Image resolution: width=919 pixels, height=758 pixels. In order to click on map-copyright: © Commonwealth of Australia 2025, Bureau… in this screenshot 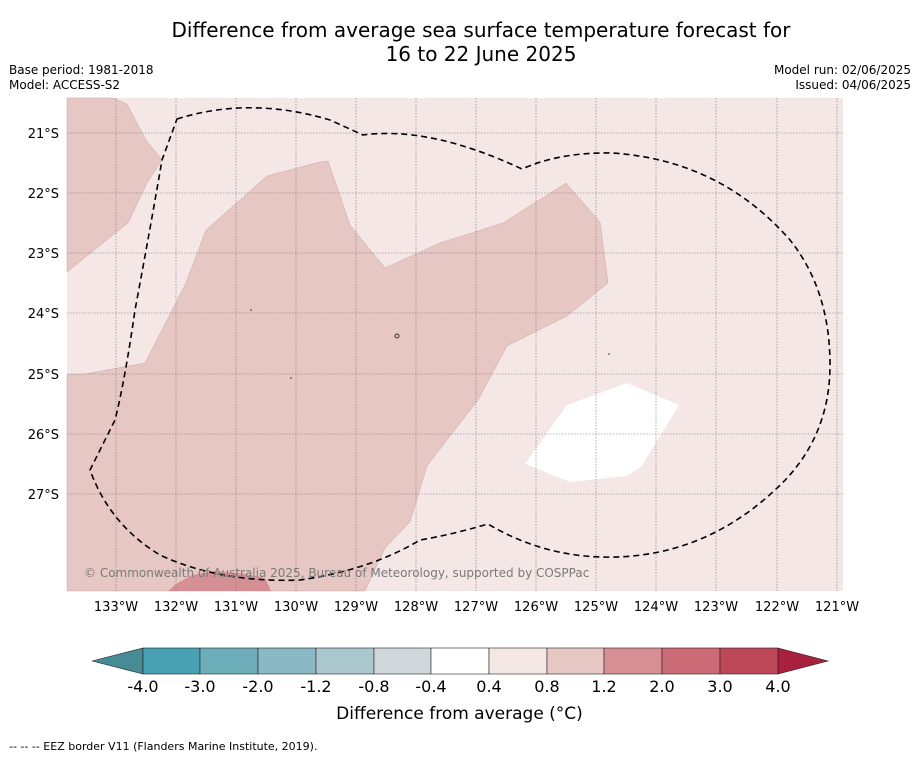, I will do `click(336, 573)`.